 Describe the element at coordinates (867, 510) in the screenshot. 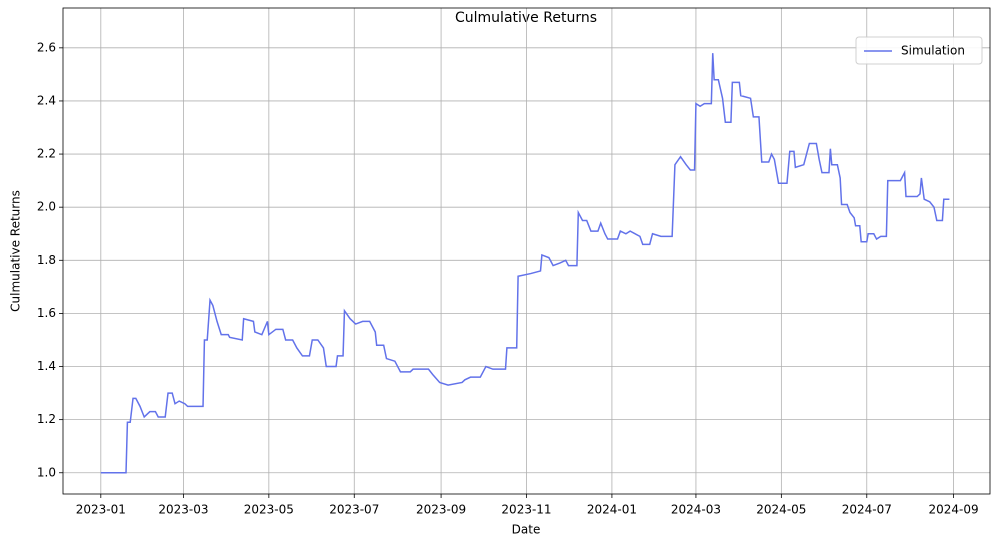

I see `x-tick-label: 2024-07` at that location.